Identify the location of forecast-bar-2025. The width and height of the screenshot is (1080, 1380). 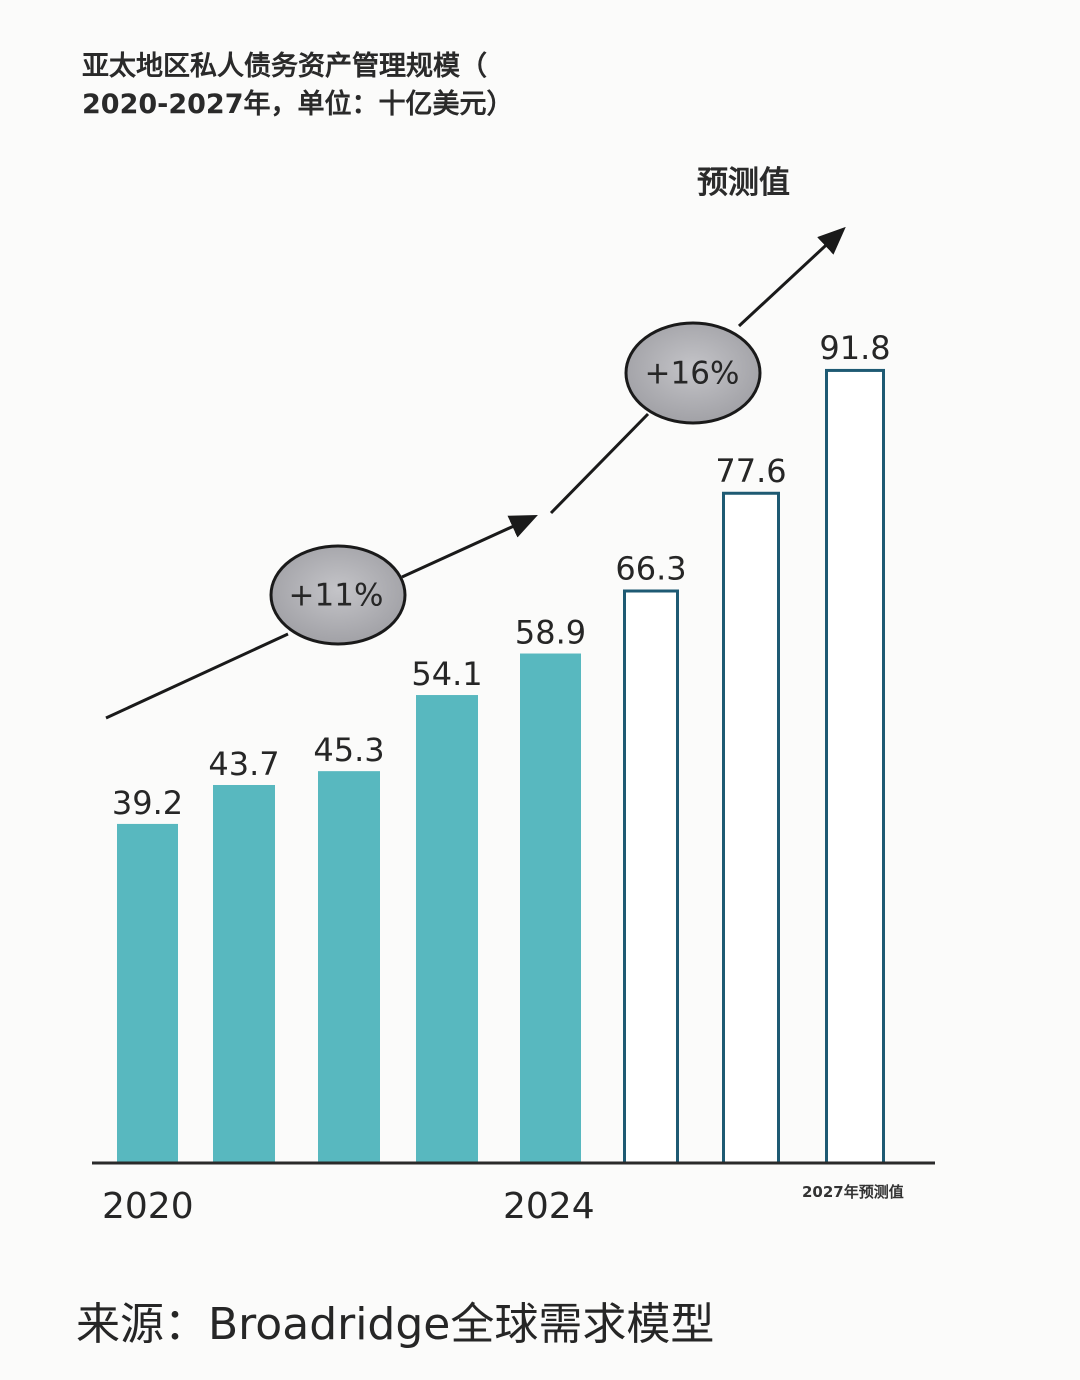
(651, 877).